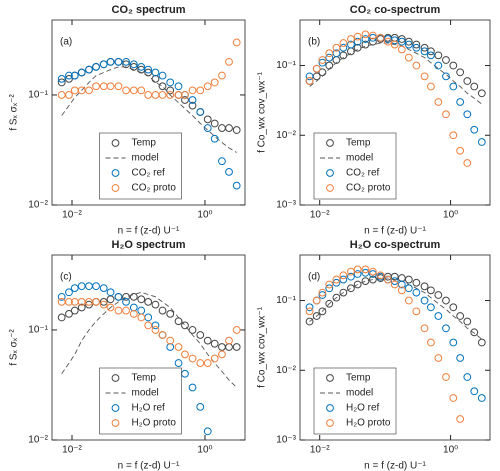 This screenshot has height=471, width=500. What do you see at coordinates (204, 450) in the screenshot?
I see `x-tick-label: 10⁰` at bounding box center [204, 450].